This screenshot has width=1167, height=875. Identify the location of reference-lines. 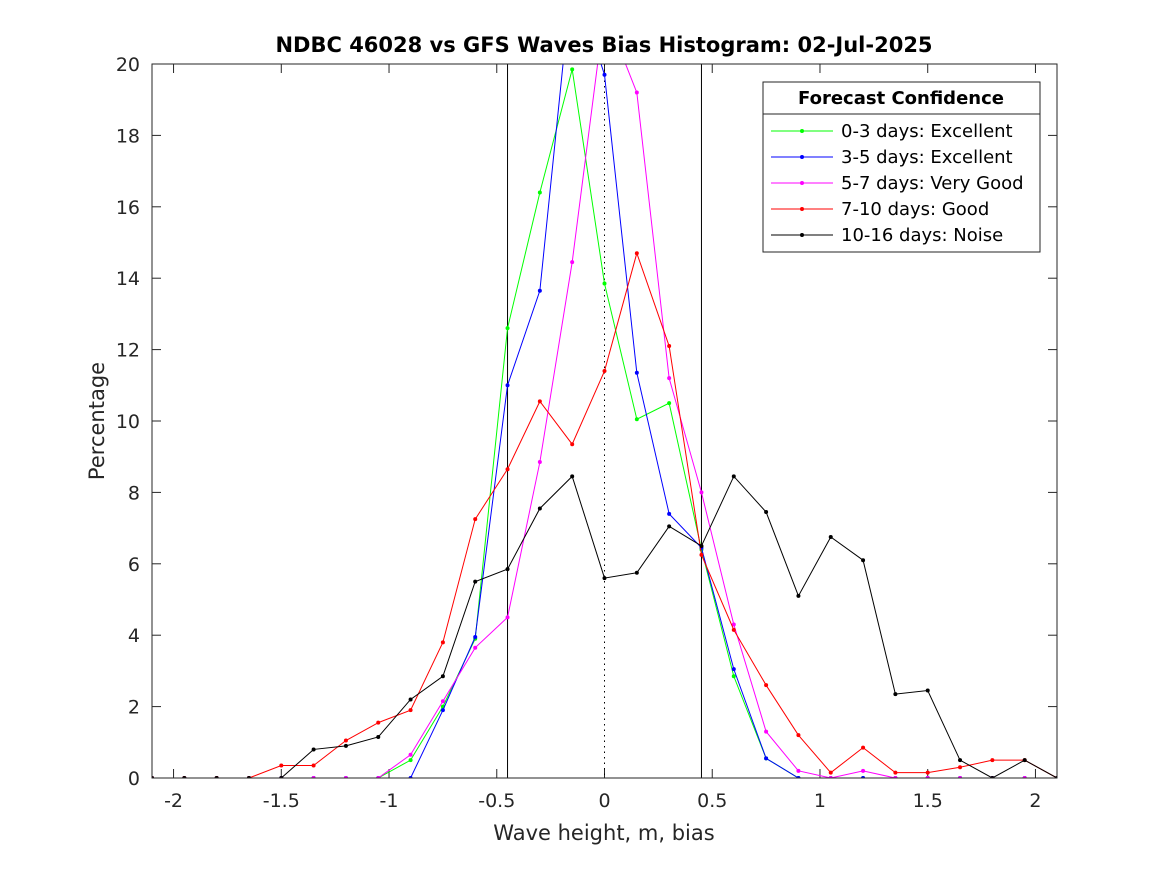
(604, 421).